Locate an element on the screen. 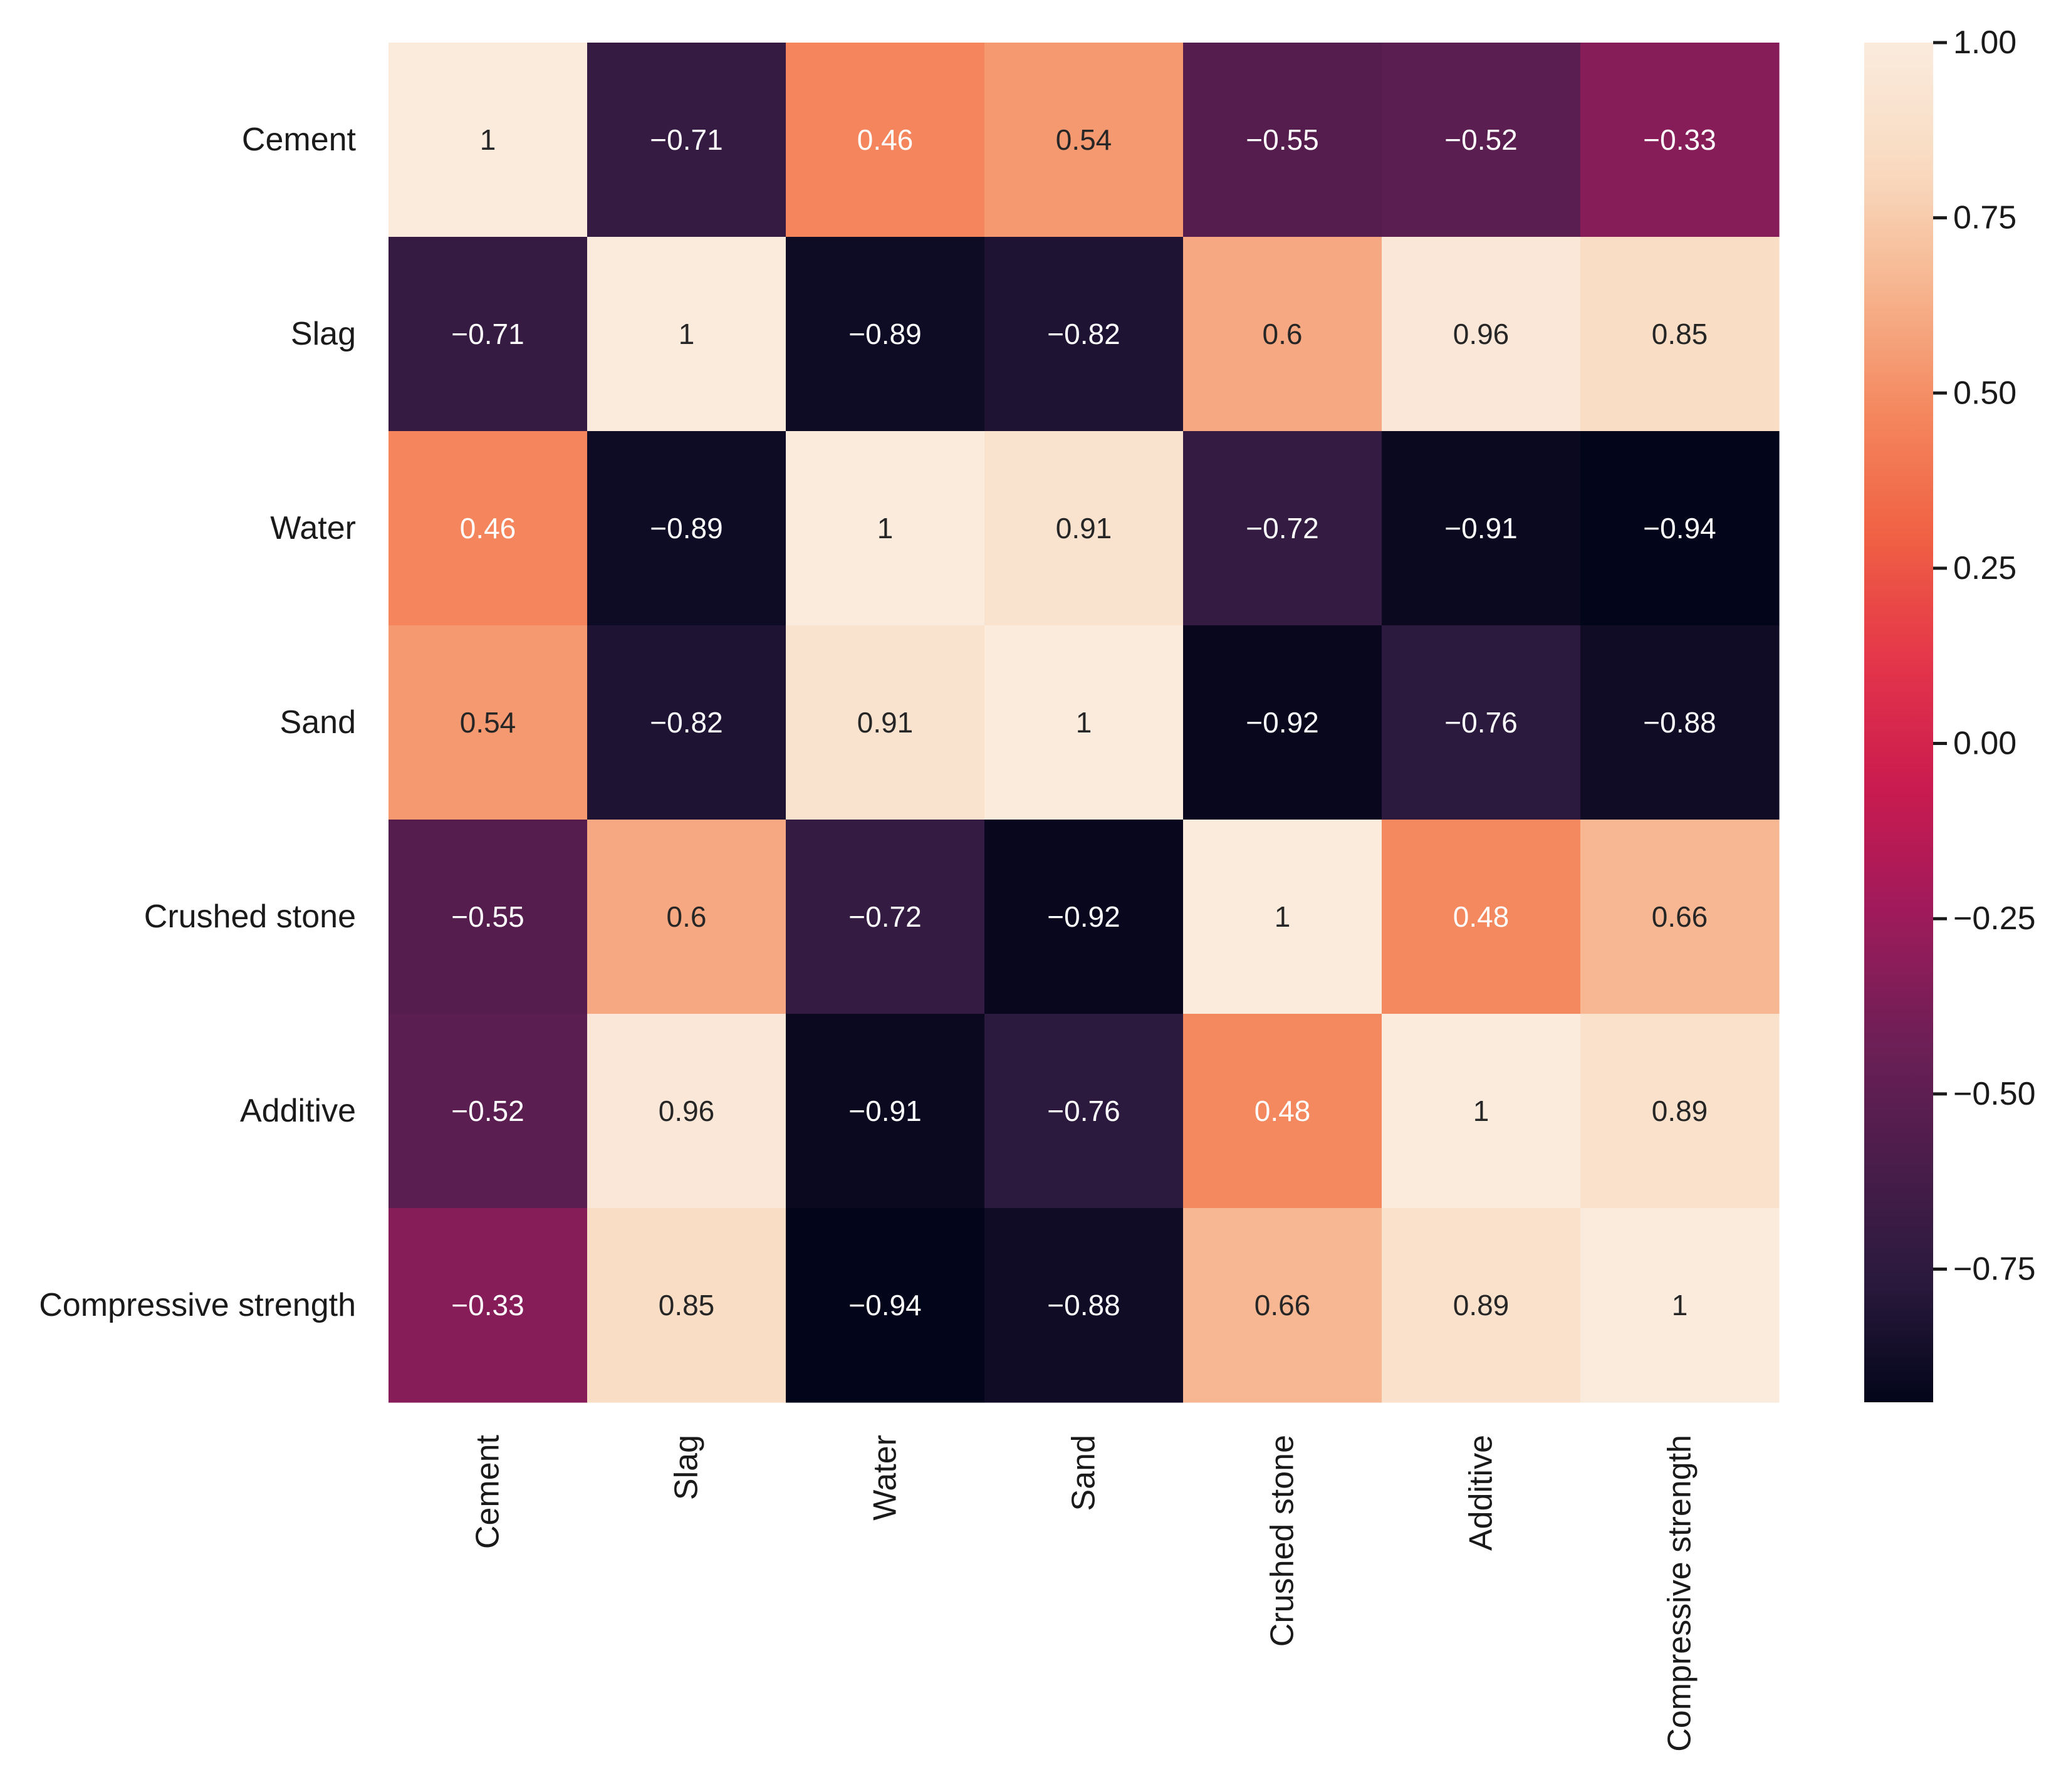 The image size is (2071, 1792). cell-compressive-strength-sand is located at coordinates (1084, 1306).